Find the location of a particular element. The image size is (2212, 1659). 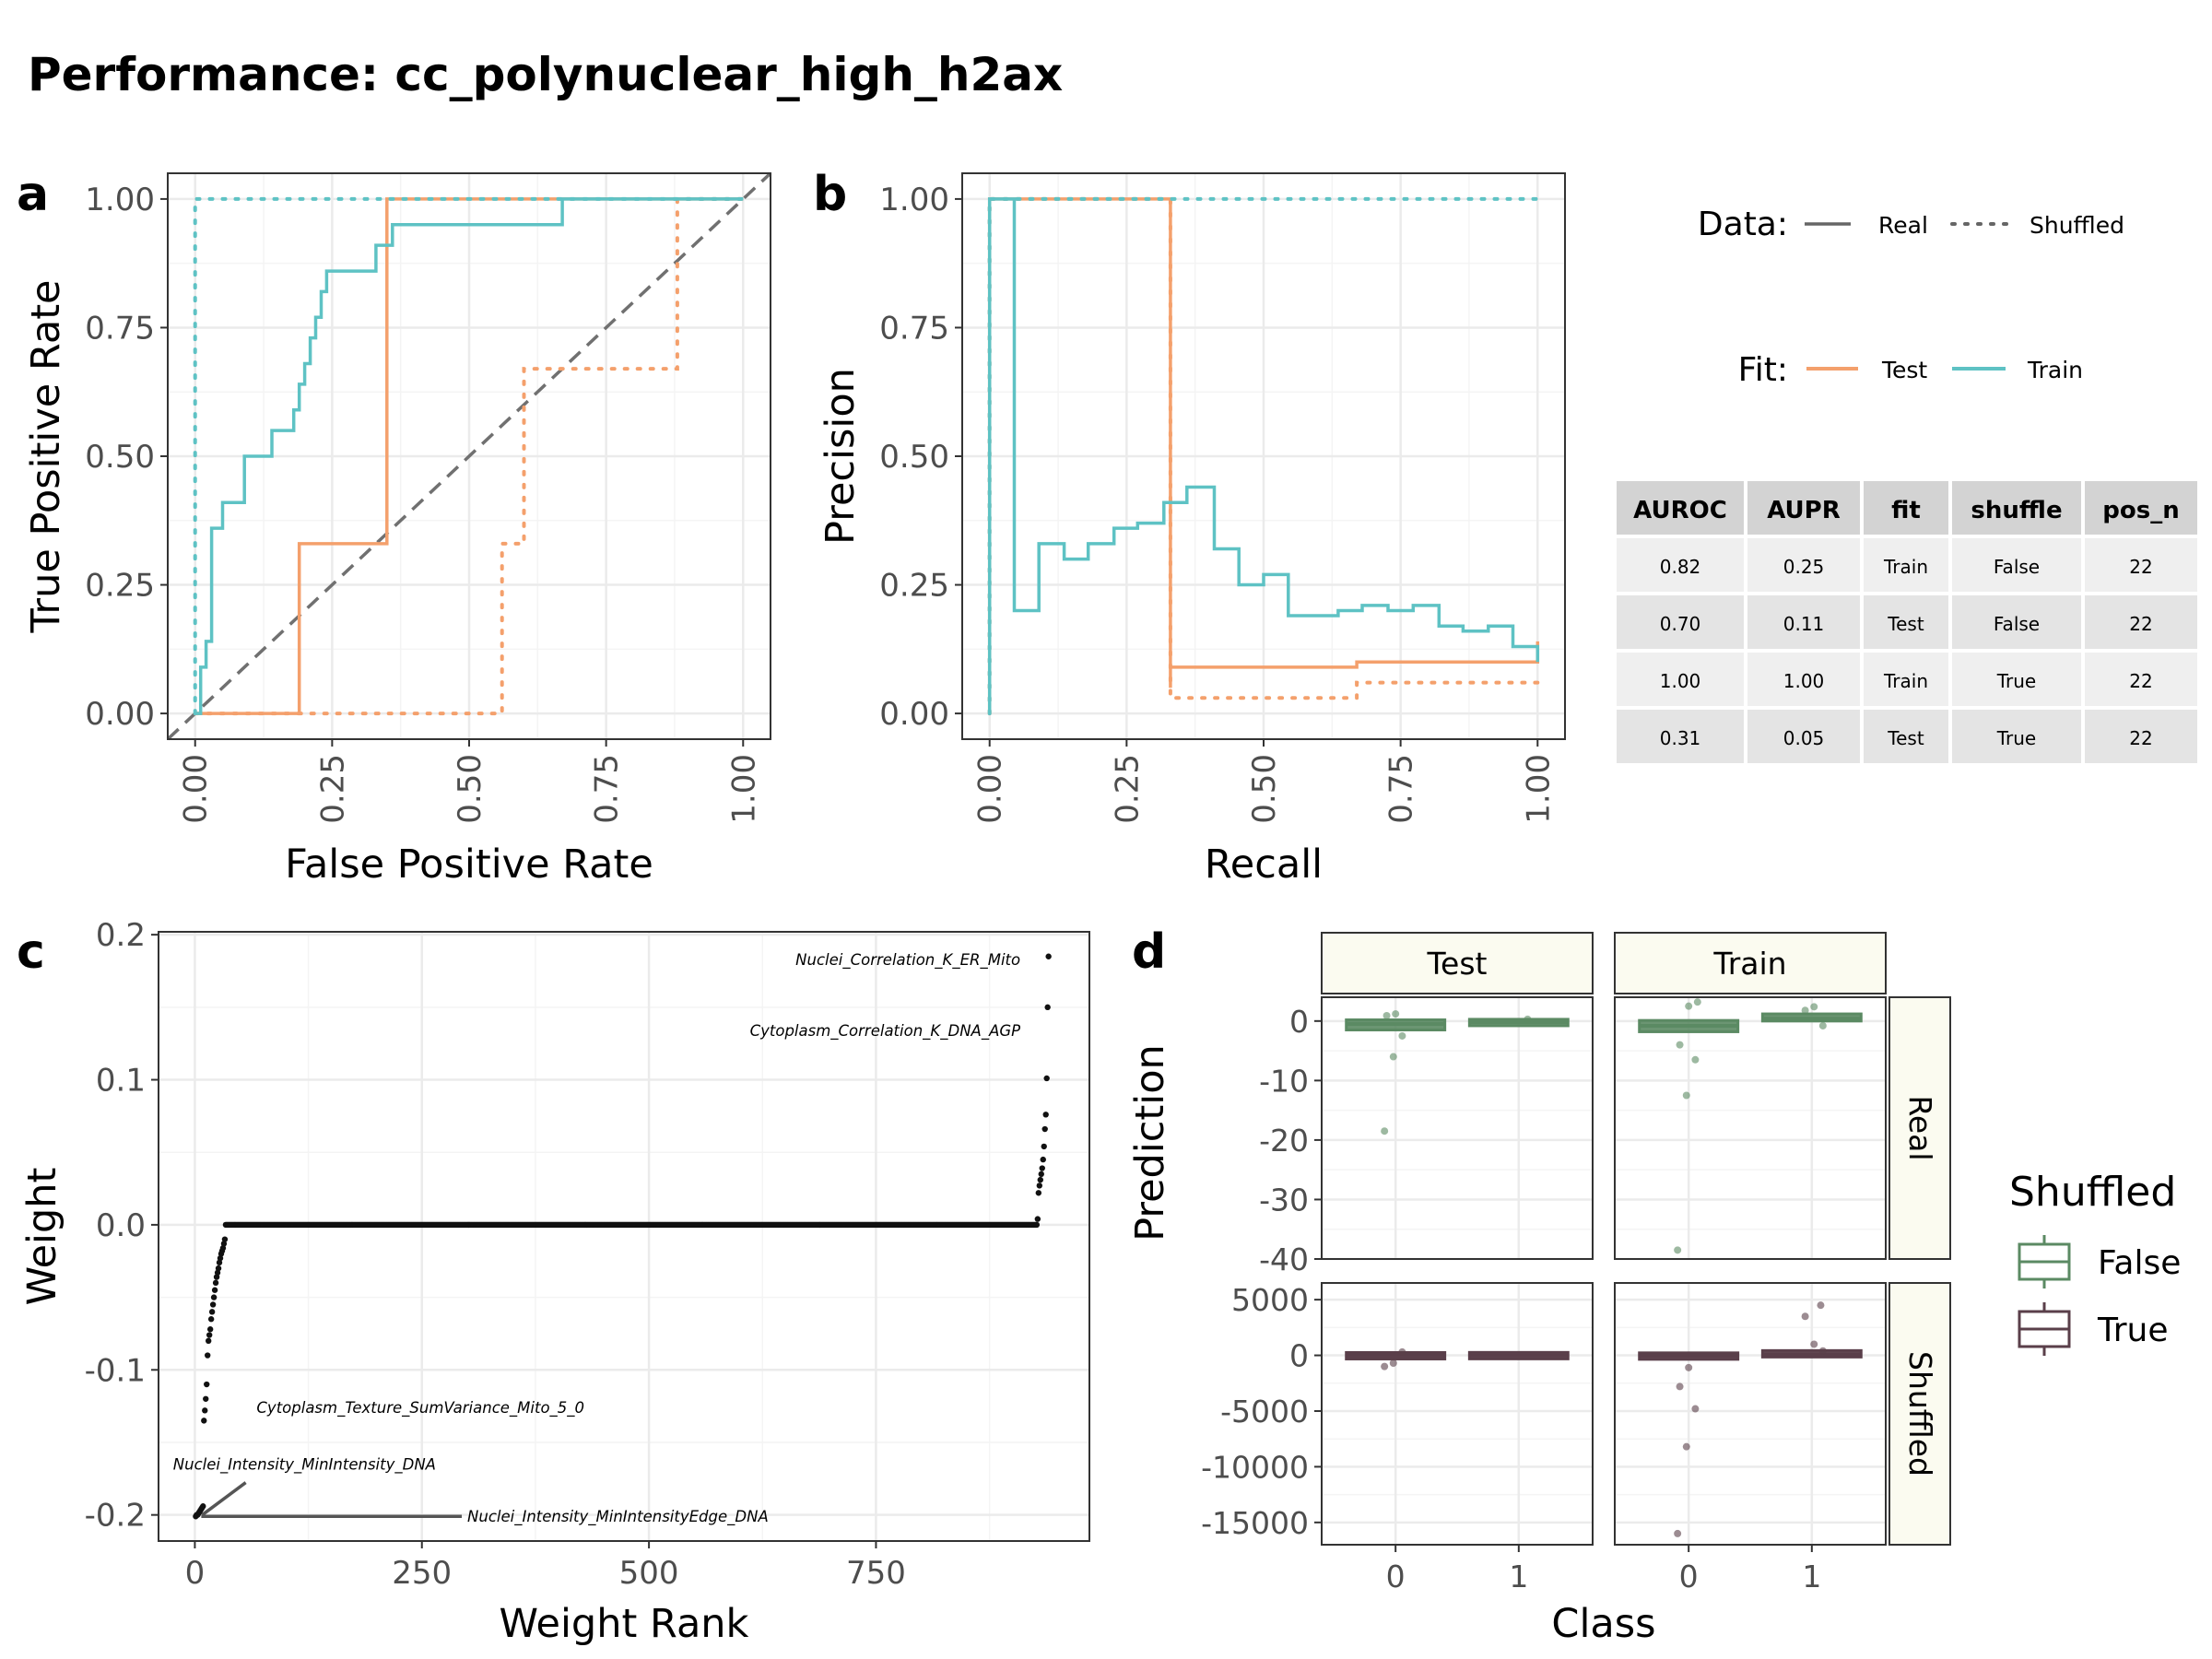

y-tick-label: -10 is located at coordinates (1284, 1081).